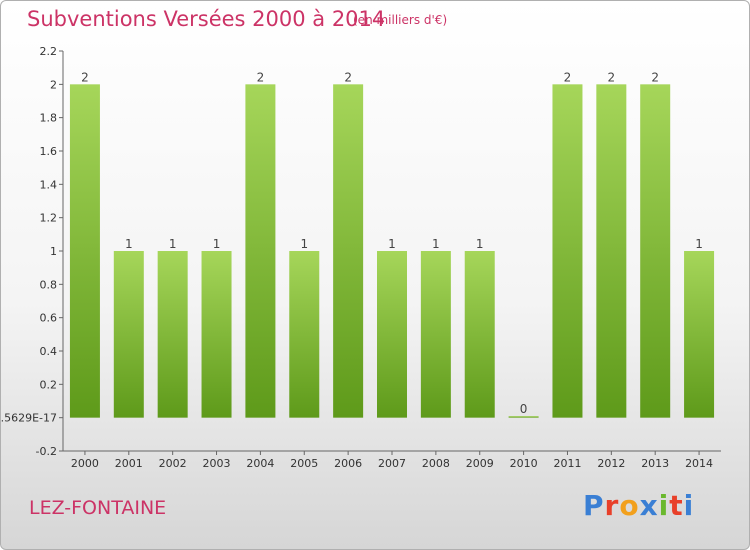 This screenshot has width=750, height=550. Describe the element at coordinates (49, 318) in the screenshot. I see `y-tick-label: 0.6` at that location.